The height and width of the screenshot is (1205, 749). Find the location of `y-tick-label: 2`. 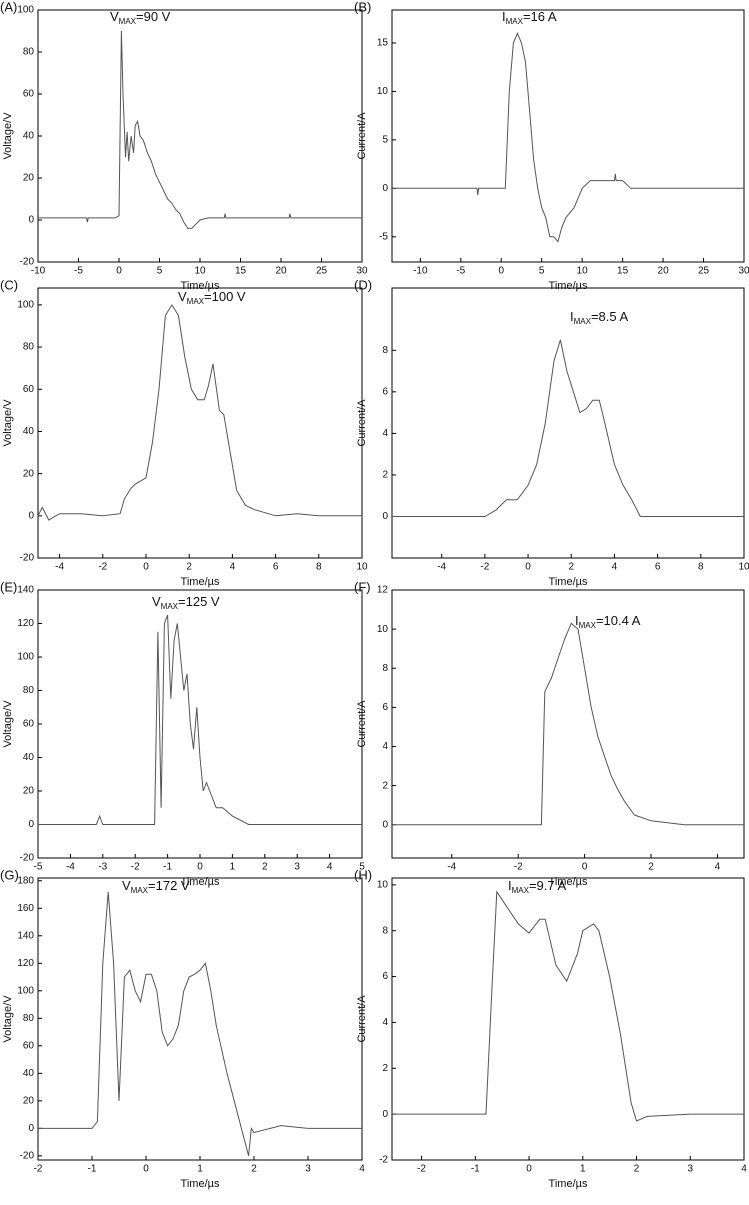

y-tick-label: 2 is located at coordinates (385, 1068).